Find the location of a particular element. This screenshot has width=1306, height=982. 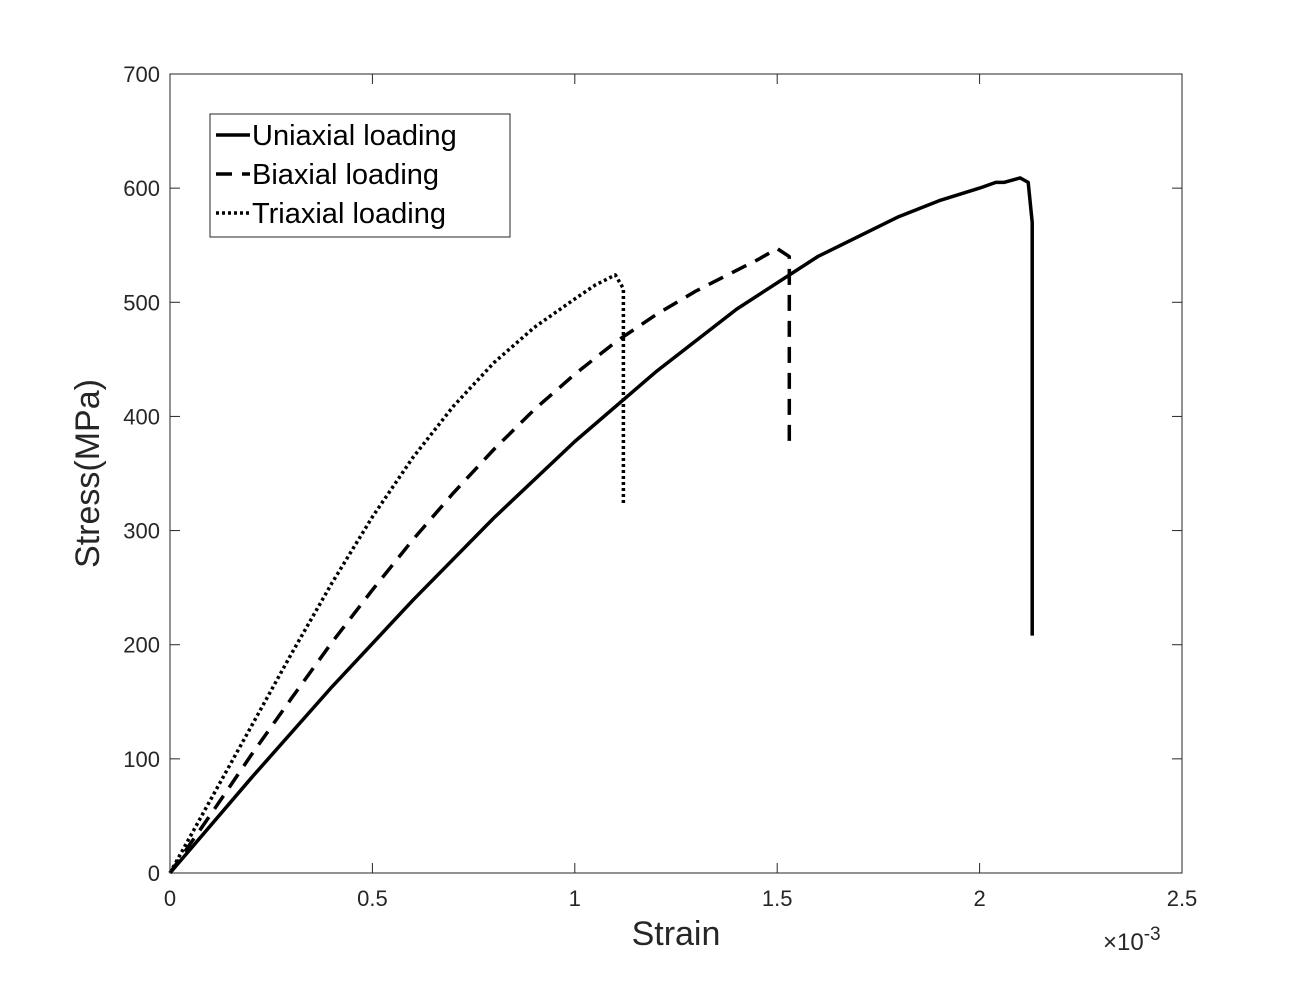

legend-label: Triaxial loading is located at coordinates (349, 214).